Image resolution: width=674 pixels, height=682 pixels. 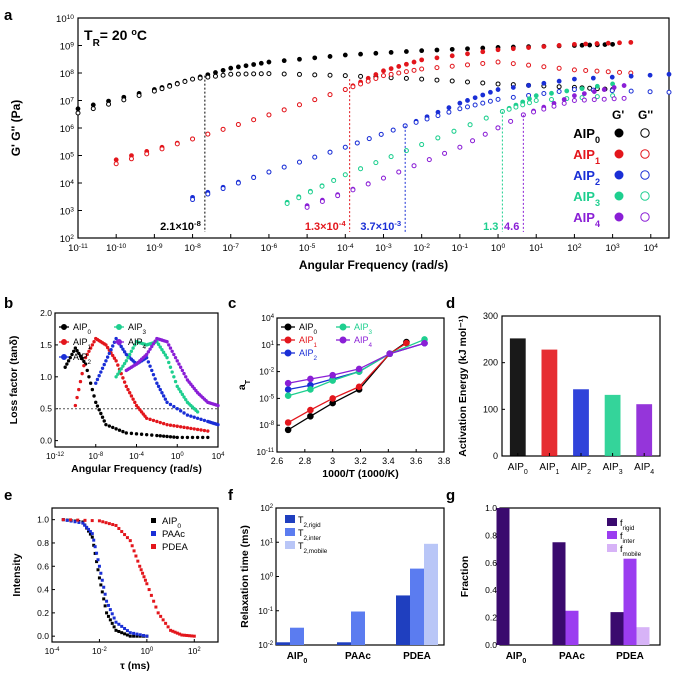 I want to click on category-label: AIP1, so click(x=549, y=469).